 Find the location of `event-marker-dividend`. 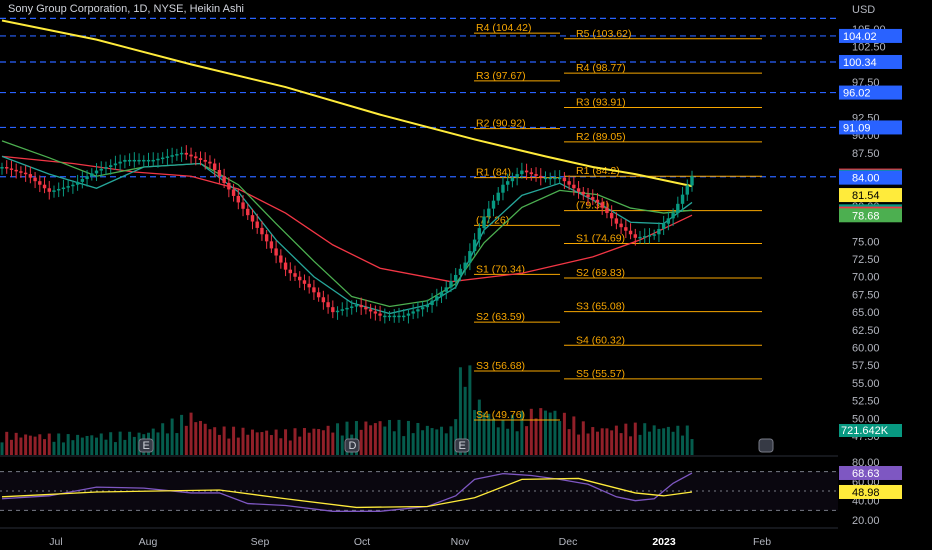

event-marker-dividend is located at coordinates (352, 445).